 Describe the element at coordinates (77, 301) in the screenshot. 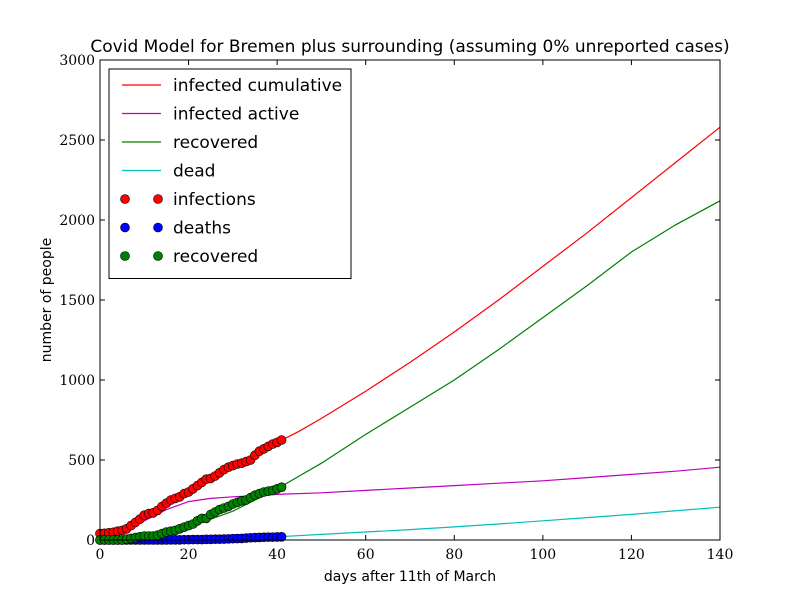

I see `y-tick-label: 1500` at that location.